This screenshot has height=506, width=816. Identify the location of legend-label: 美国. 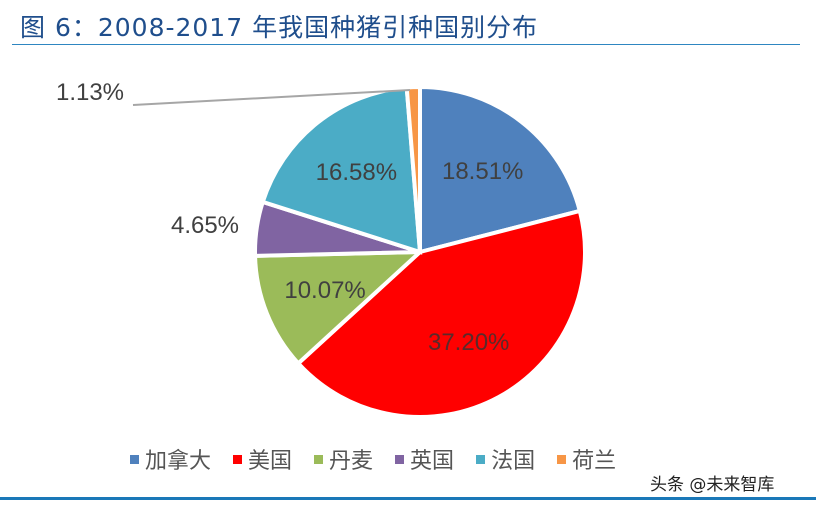
(270, 461).